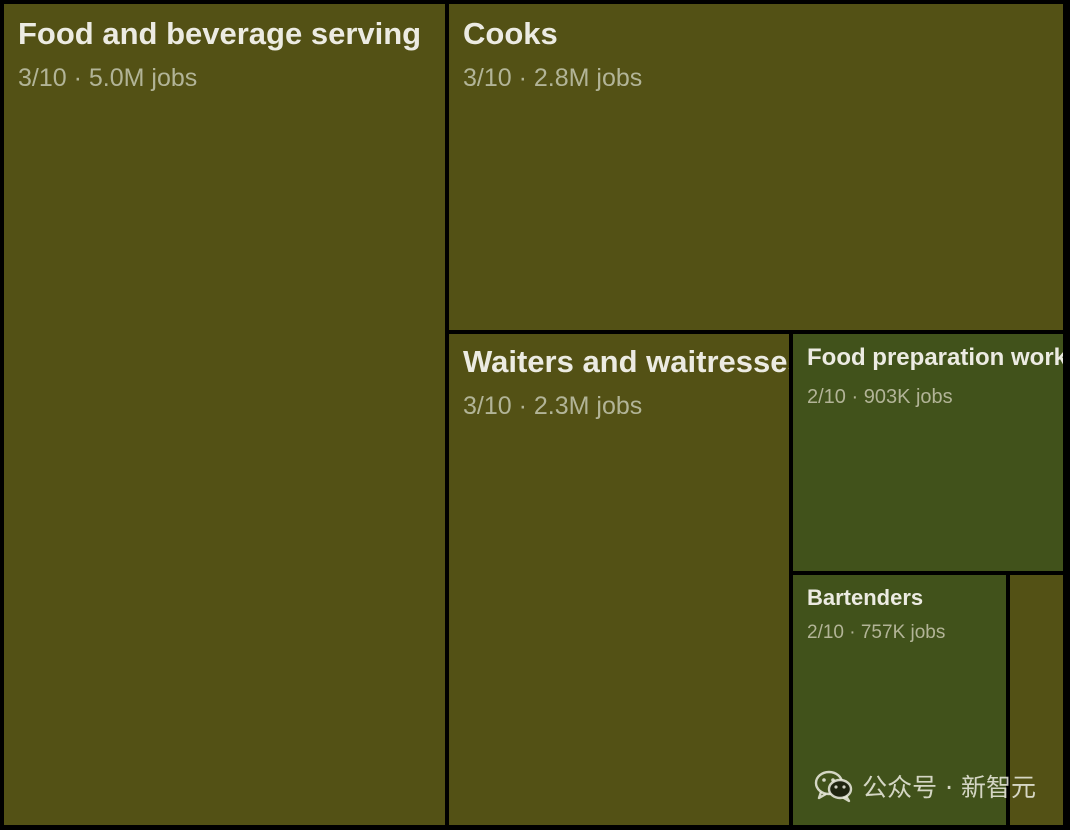  What do you see at coordinates (949, 787) in the screenshot?
I see `watermark-text: 公众号 · 新智元` at bounding box center [949, 787].